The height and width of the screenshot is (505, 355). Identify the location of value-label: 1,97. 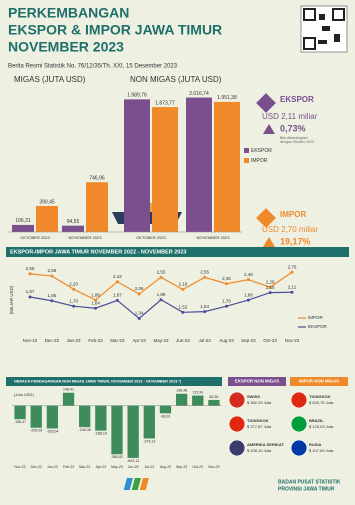
(30, 291).